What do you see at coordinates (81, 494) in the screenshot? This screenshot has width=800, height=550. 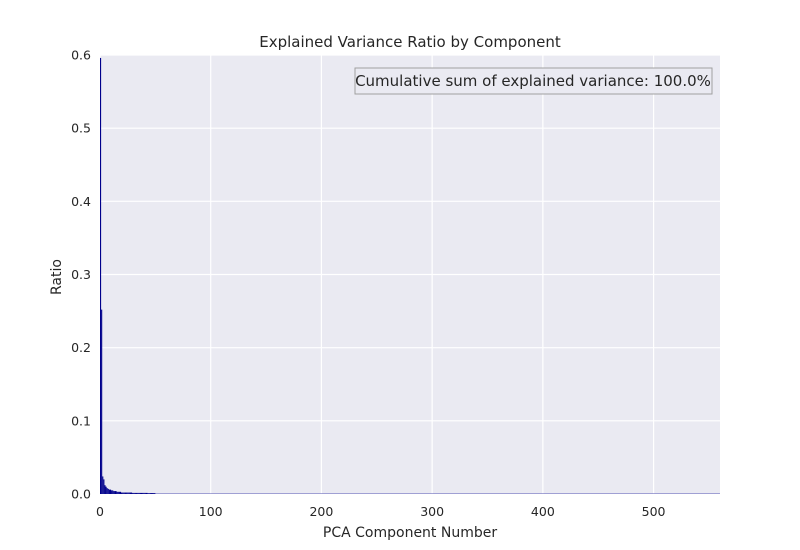 I see `y-tick-label: 0.0` at bounding box center [81, 494].